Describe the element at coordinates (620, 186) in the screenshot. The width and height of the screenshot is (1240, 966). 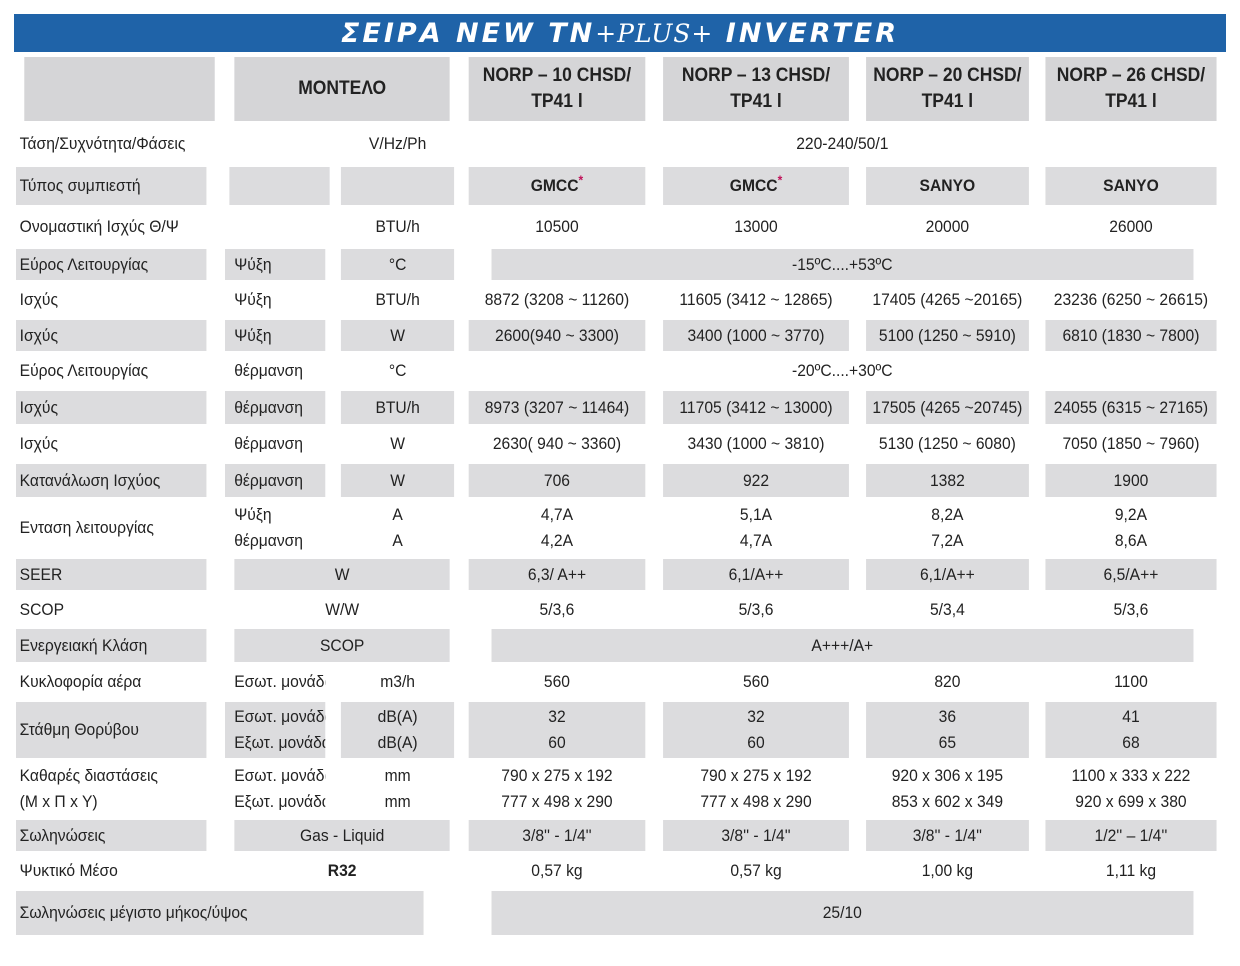
I see `row-compressor: Τύπος συμπιεστή GMCC* GMCC* SANYO SANYO` at that location.